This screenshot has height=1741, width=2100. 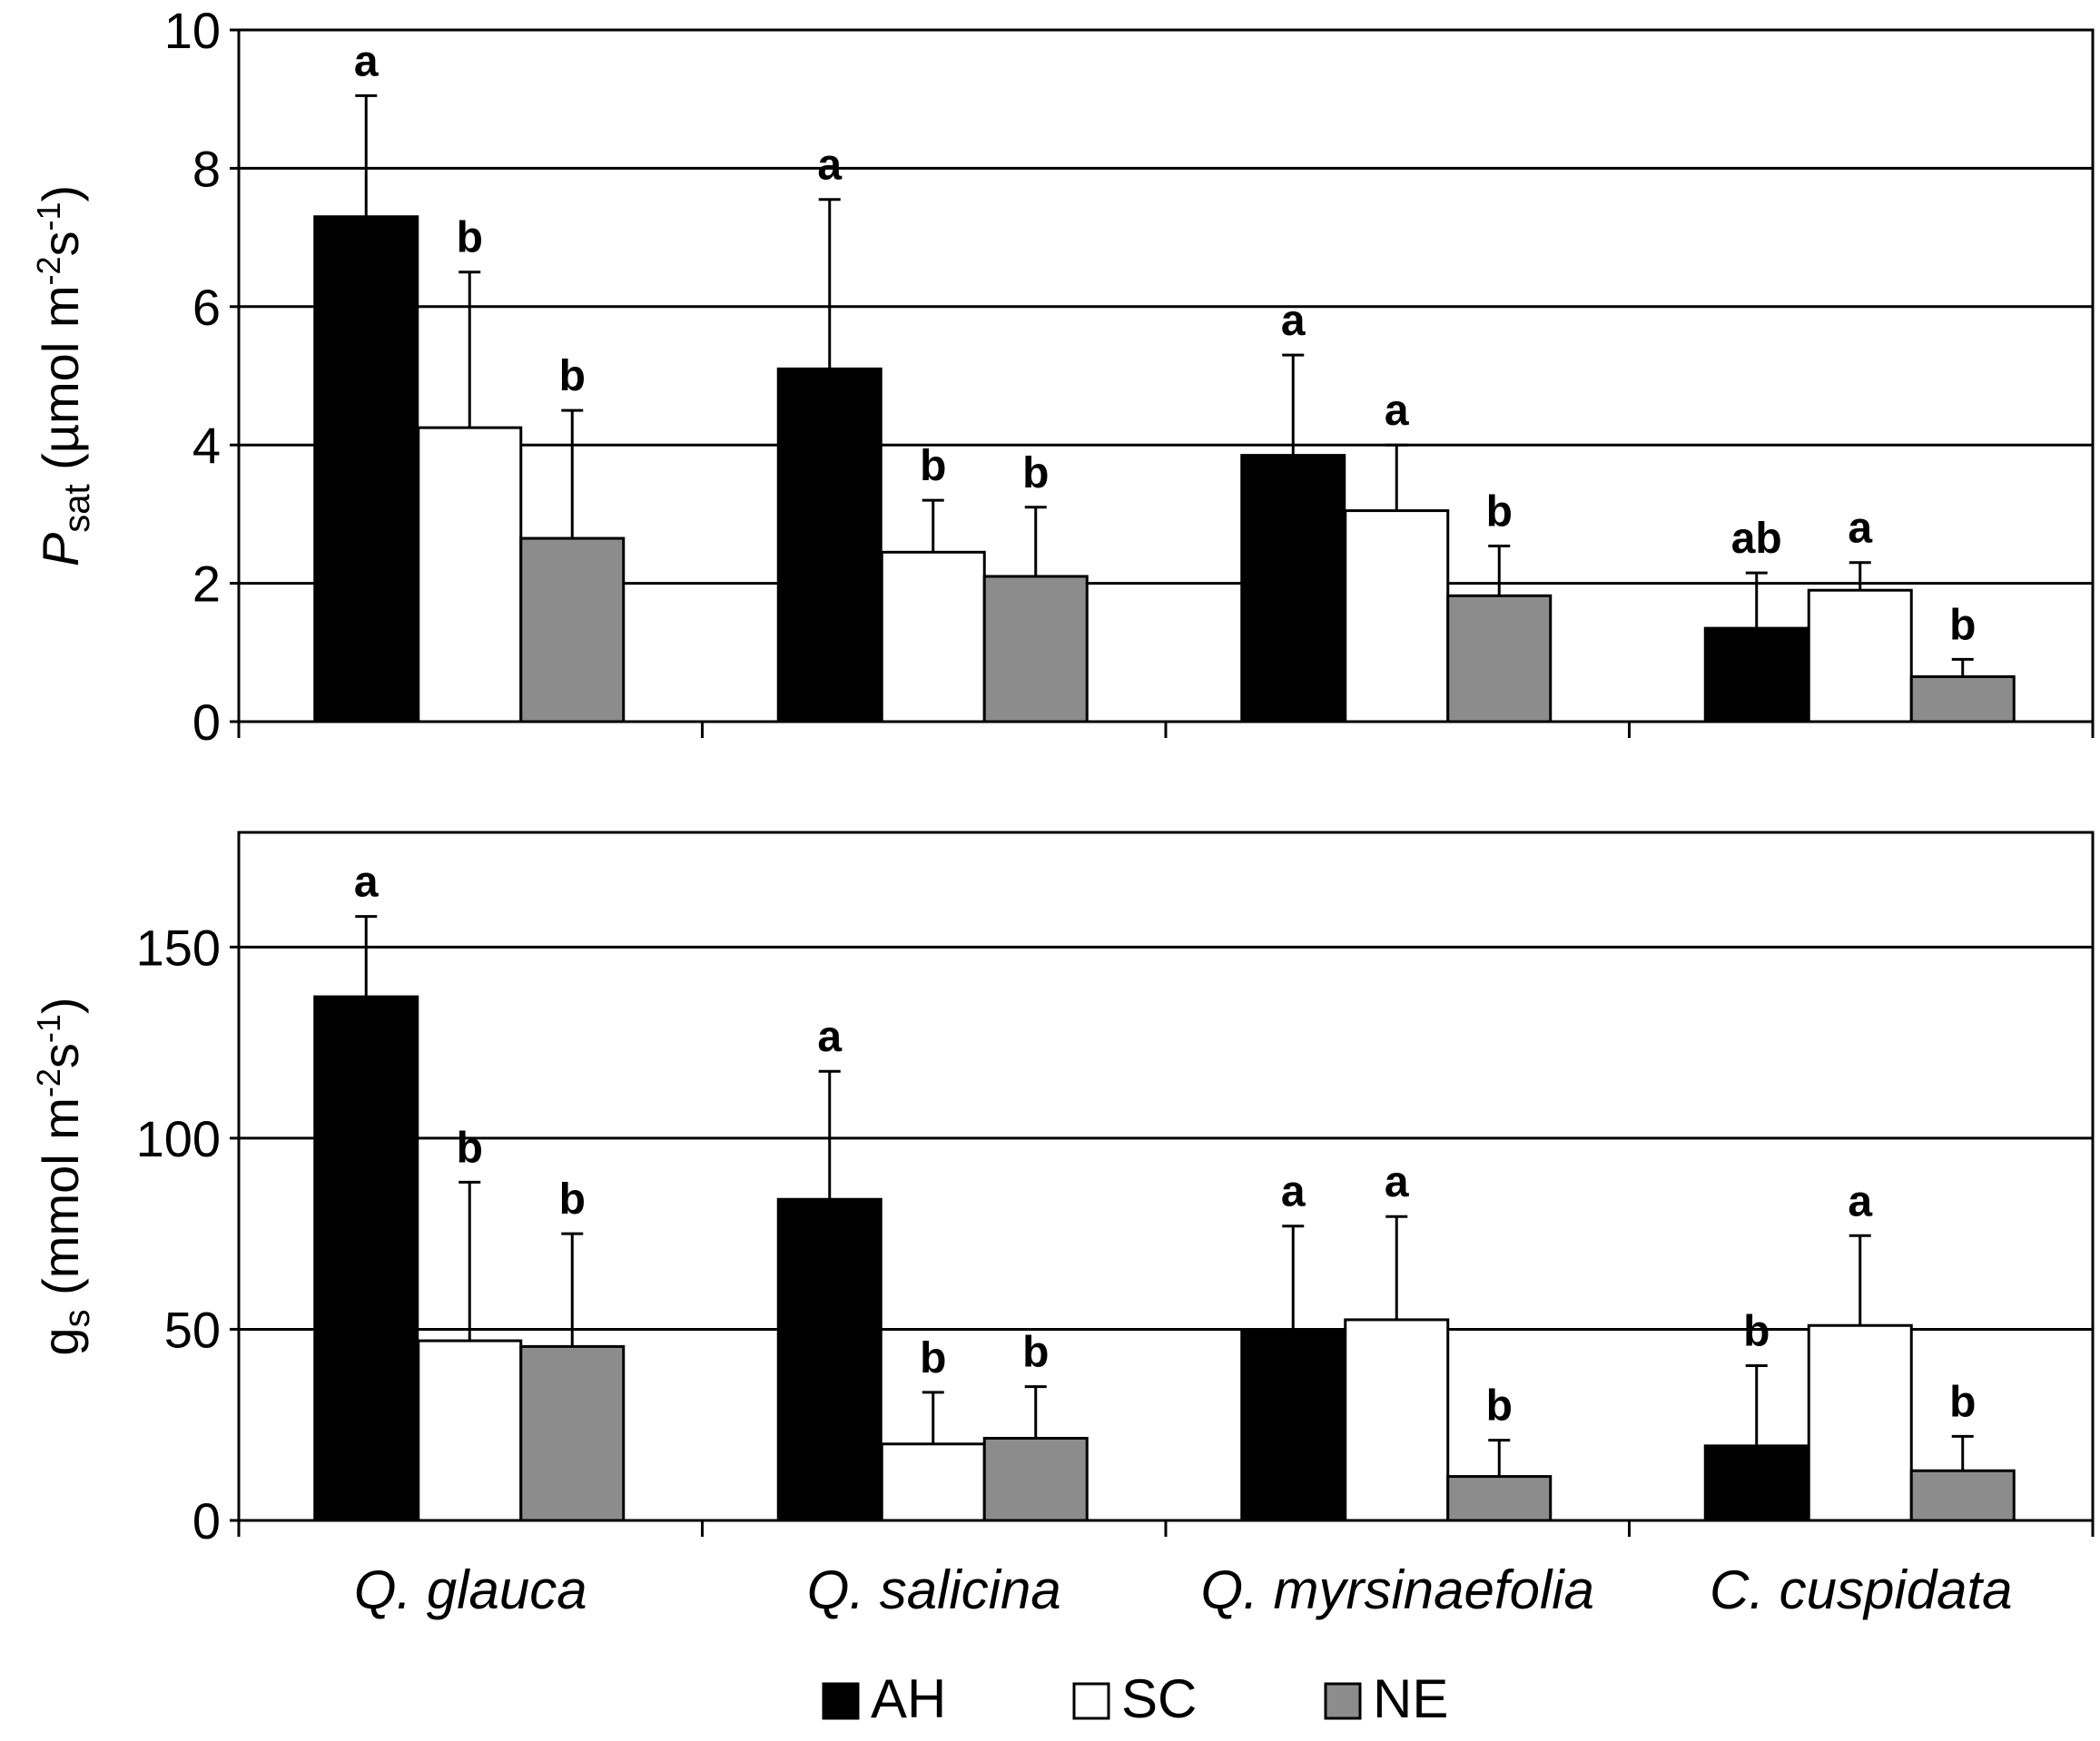 I want to click on y-axis-label: Psat (µmol m-2s-1), so click(x=63, y=375).